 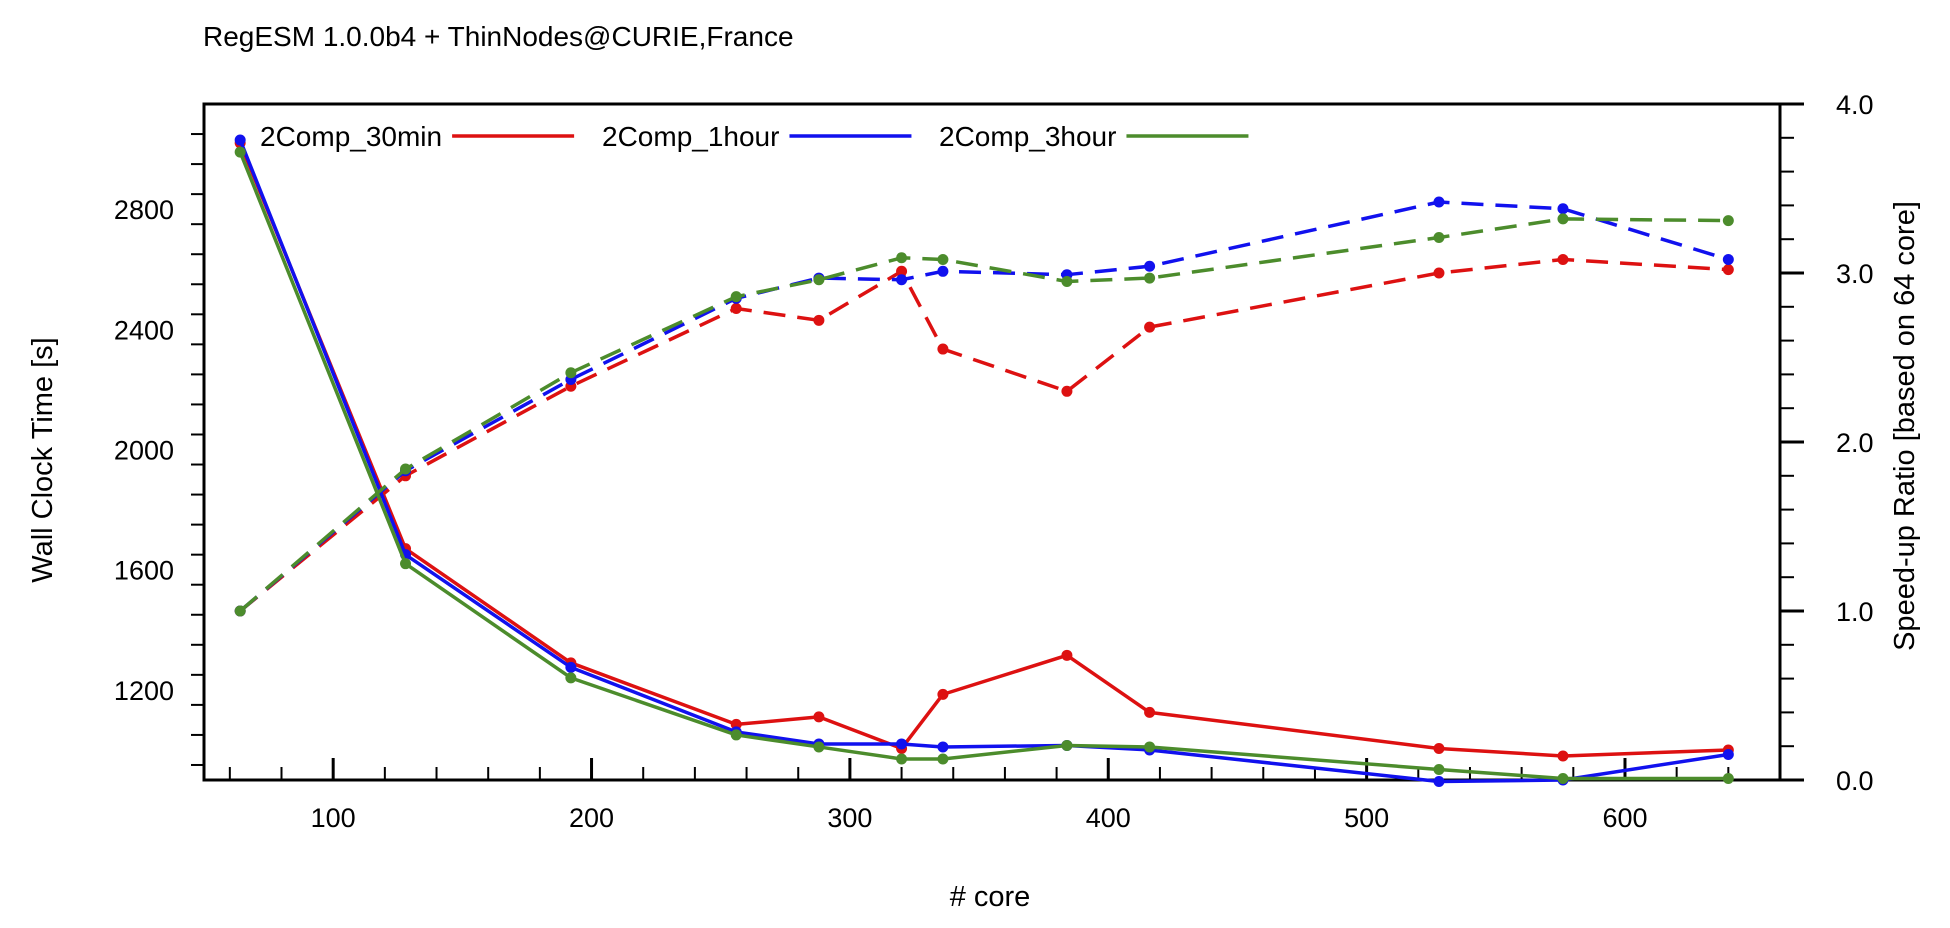 I want to click on y-axis-right-title: Speed-up Ratio [based on 64 core], so click(x=1905, y=426).